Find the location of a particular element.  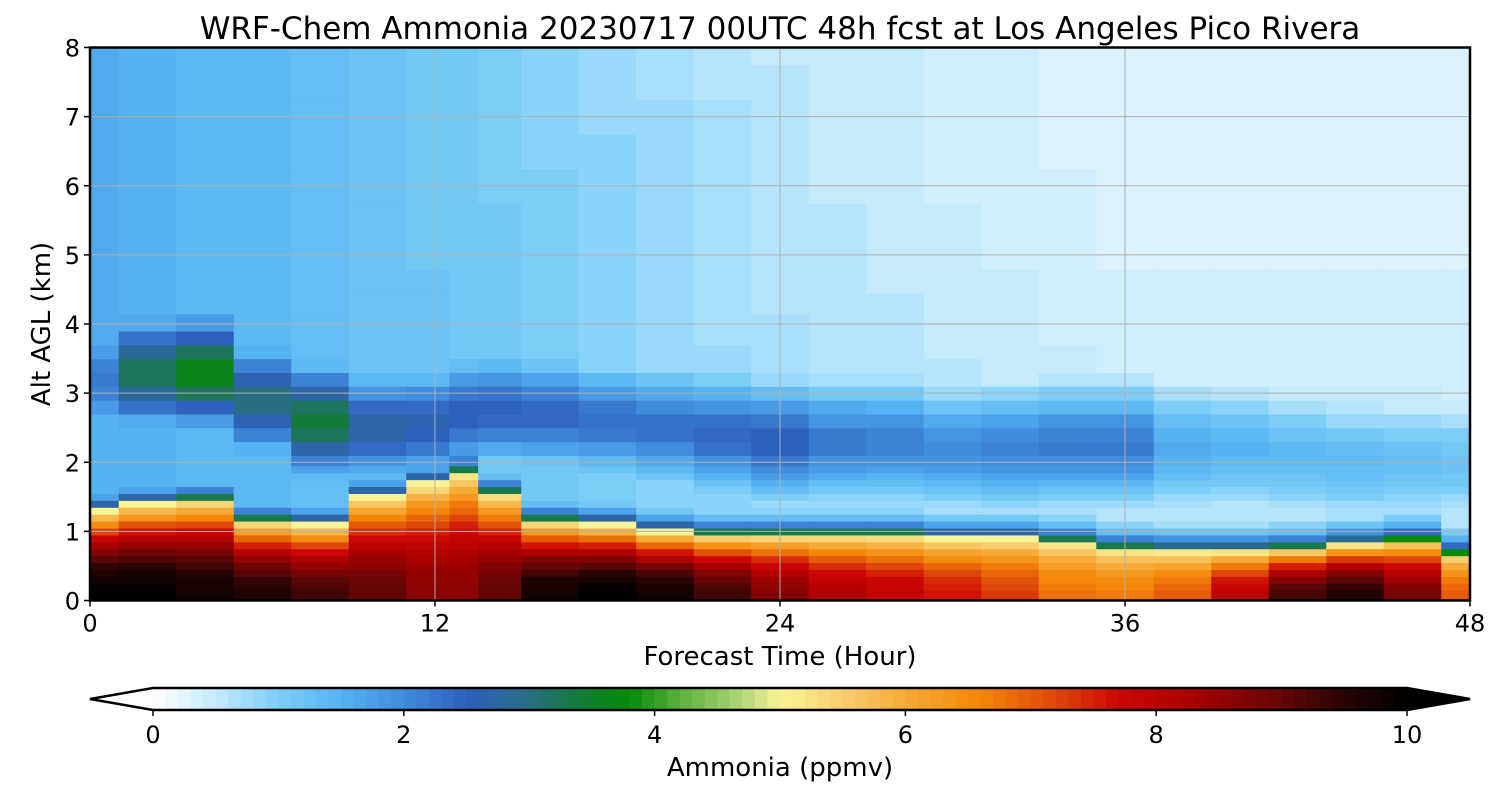

y-tick-label: 8 is located at coordinates (72, 49).